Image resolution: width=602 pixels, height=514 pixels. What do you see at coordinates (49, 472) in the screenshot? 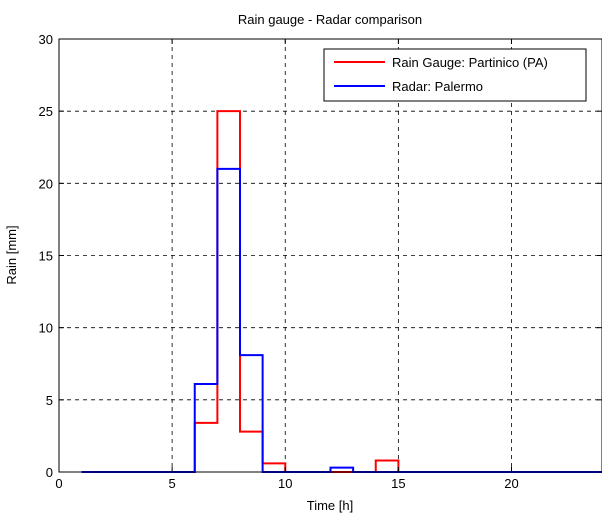
I see `y-tick-label: 0` at bounding box center [49, 472].